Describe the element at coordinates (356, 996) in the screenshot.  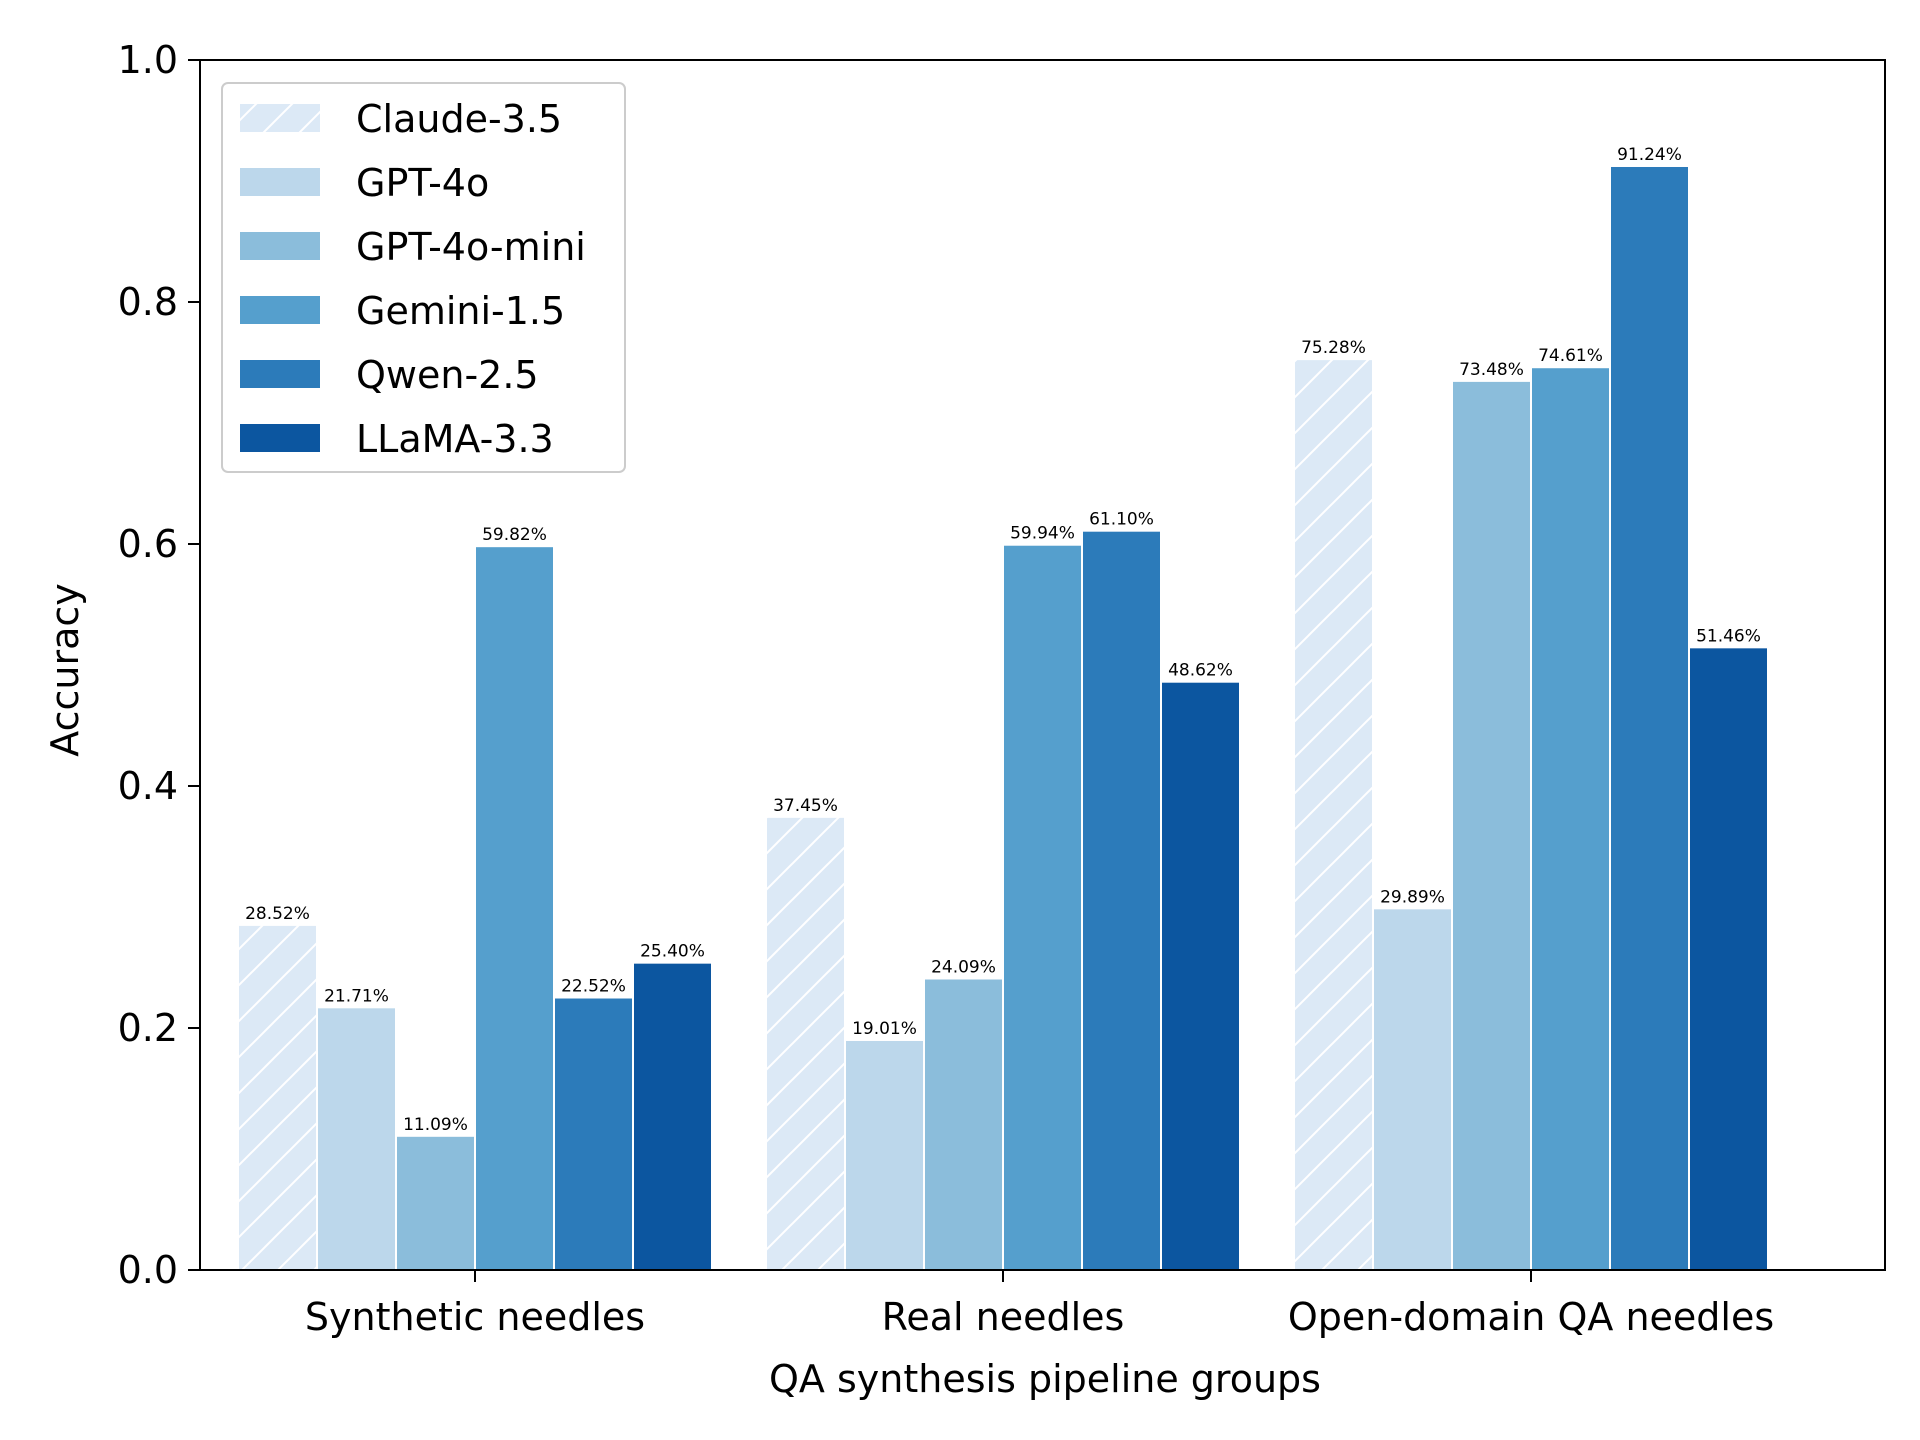
I see `data-label-1-0: 21.71%` at that location.